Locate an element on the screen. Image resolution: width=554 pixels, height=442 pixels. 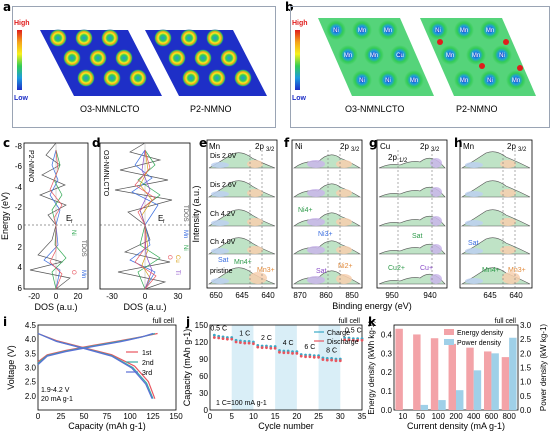
chart-j-ytick: 30 is located at coordinates (203, 393).